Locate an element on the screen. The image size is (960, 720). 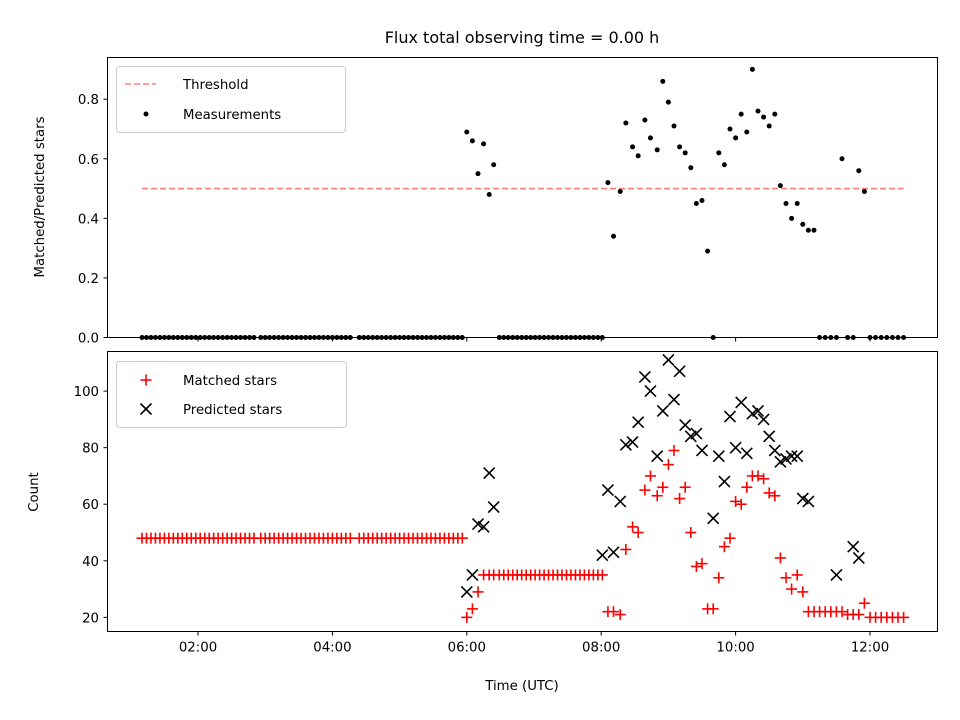
top-y-tick-label: 0.8 is located at coordinates (88, 100).